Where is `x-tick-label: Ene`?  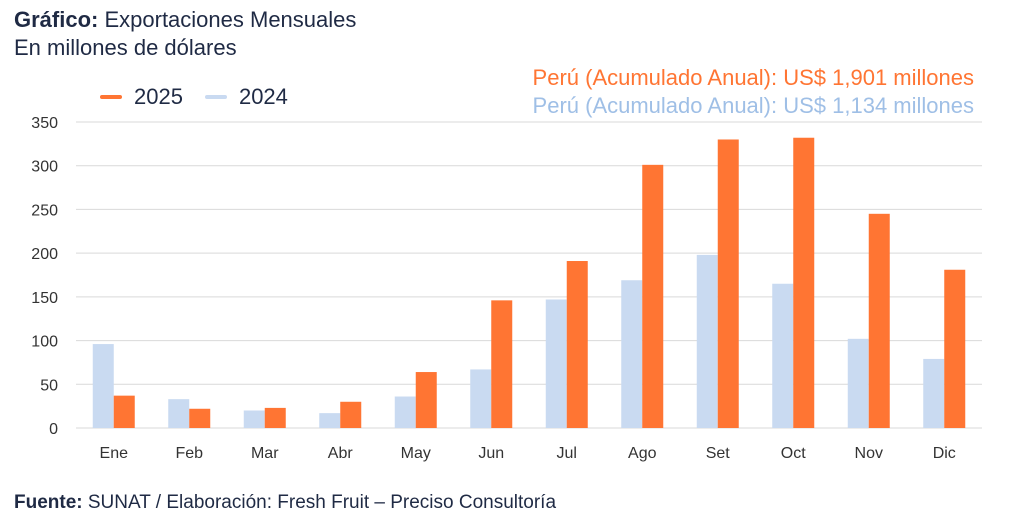 x-tick-label: Ene is located at coordinates (114, 453).